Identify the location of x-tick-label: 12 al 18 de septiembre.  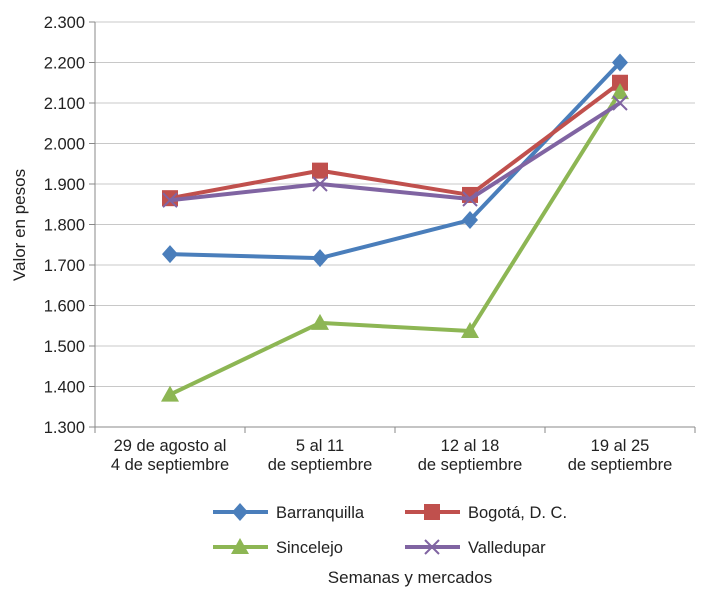
(470, 455).